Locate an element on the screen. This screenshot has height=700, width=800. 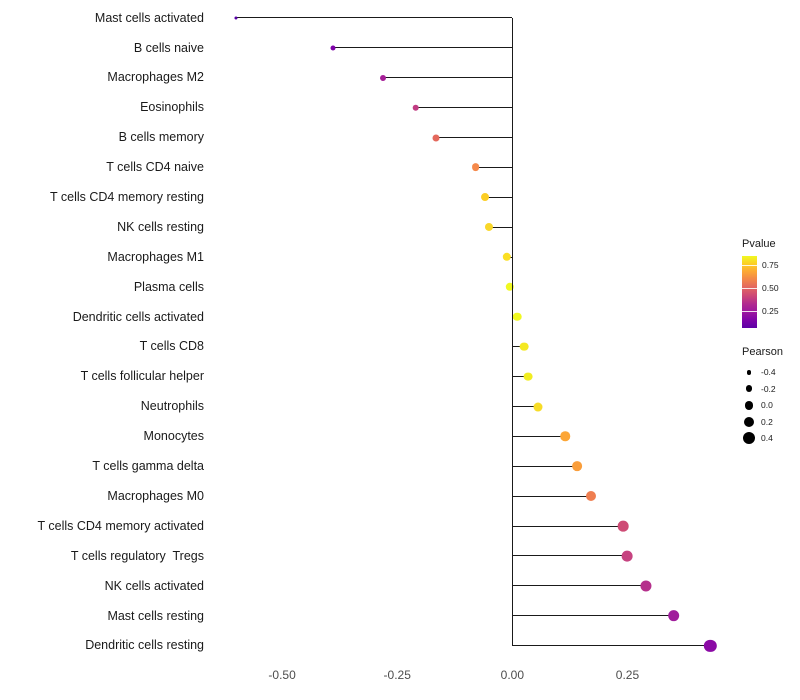
category-label: T cells follicular helper is located at coordinates (142, 376).